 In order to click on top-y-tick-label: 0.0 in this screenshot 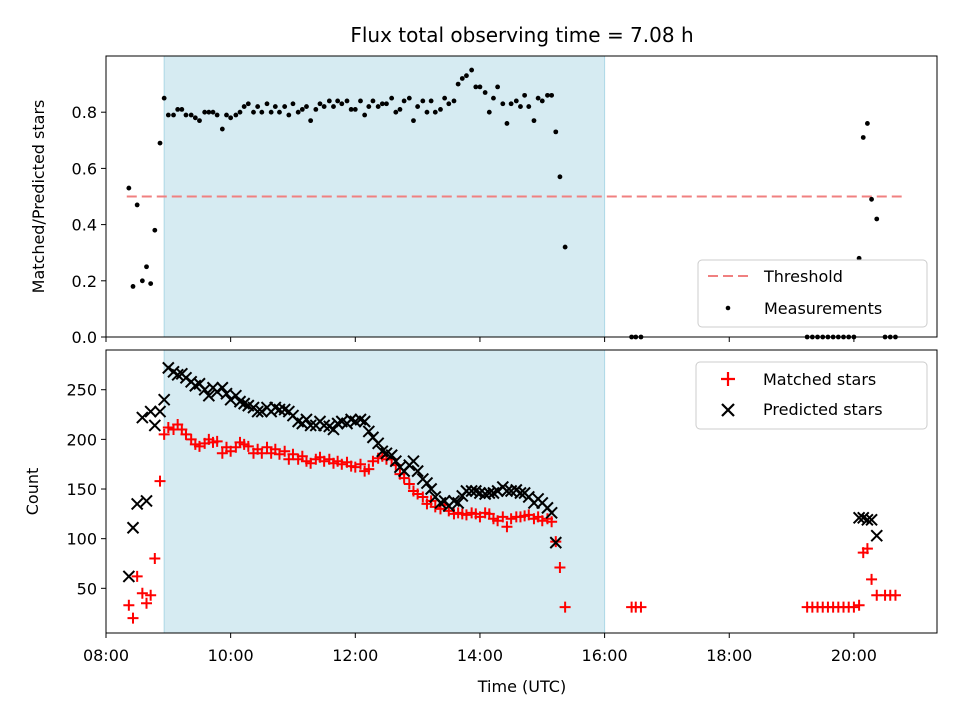, I will do `click(84, 337)`.